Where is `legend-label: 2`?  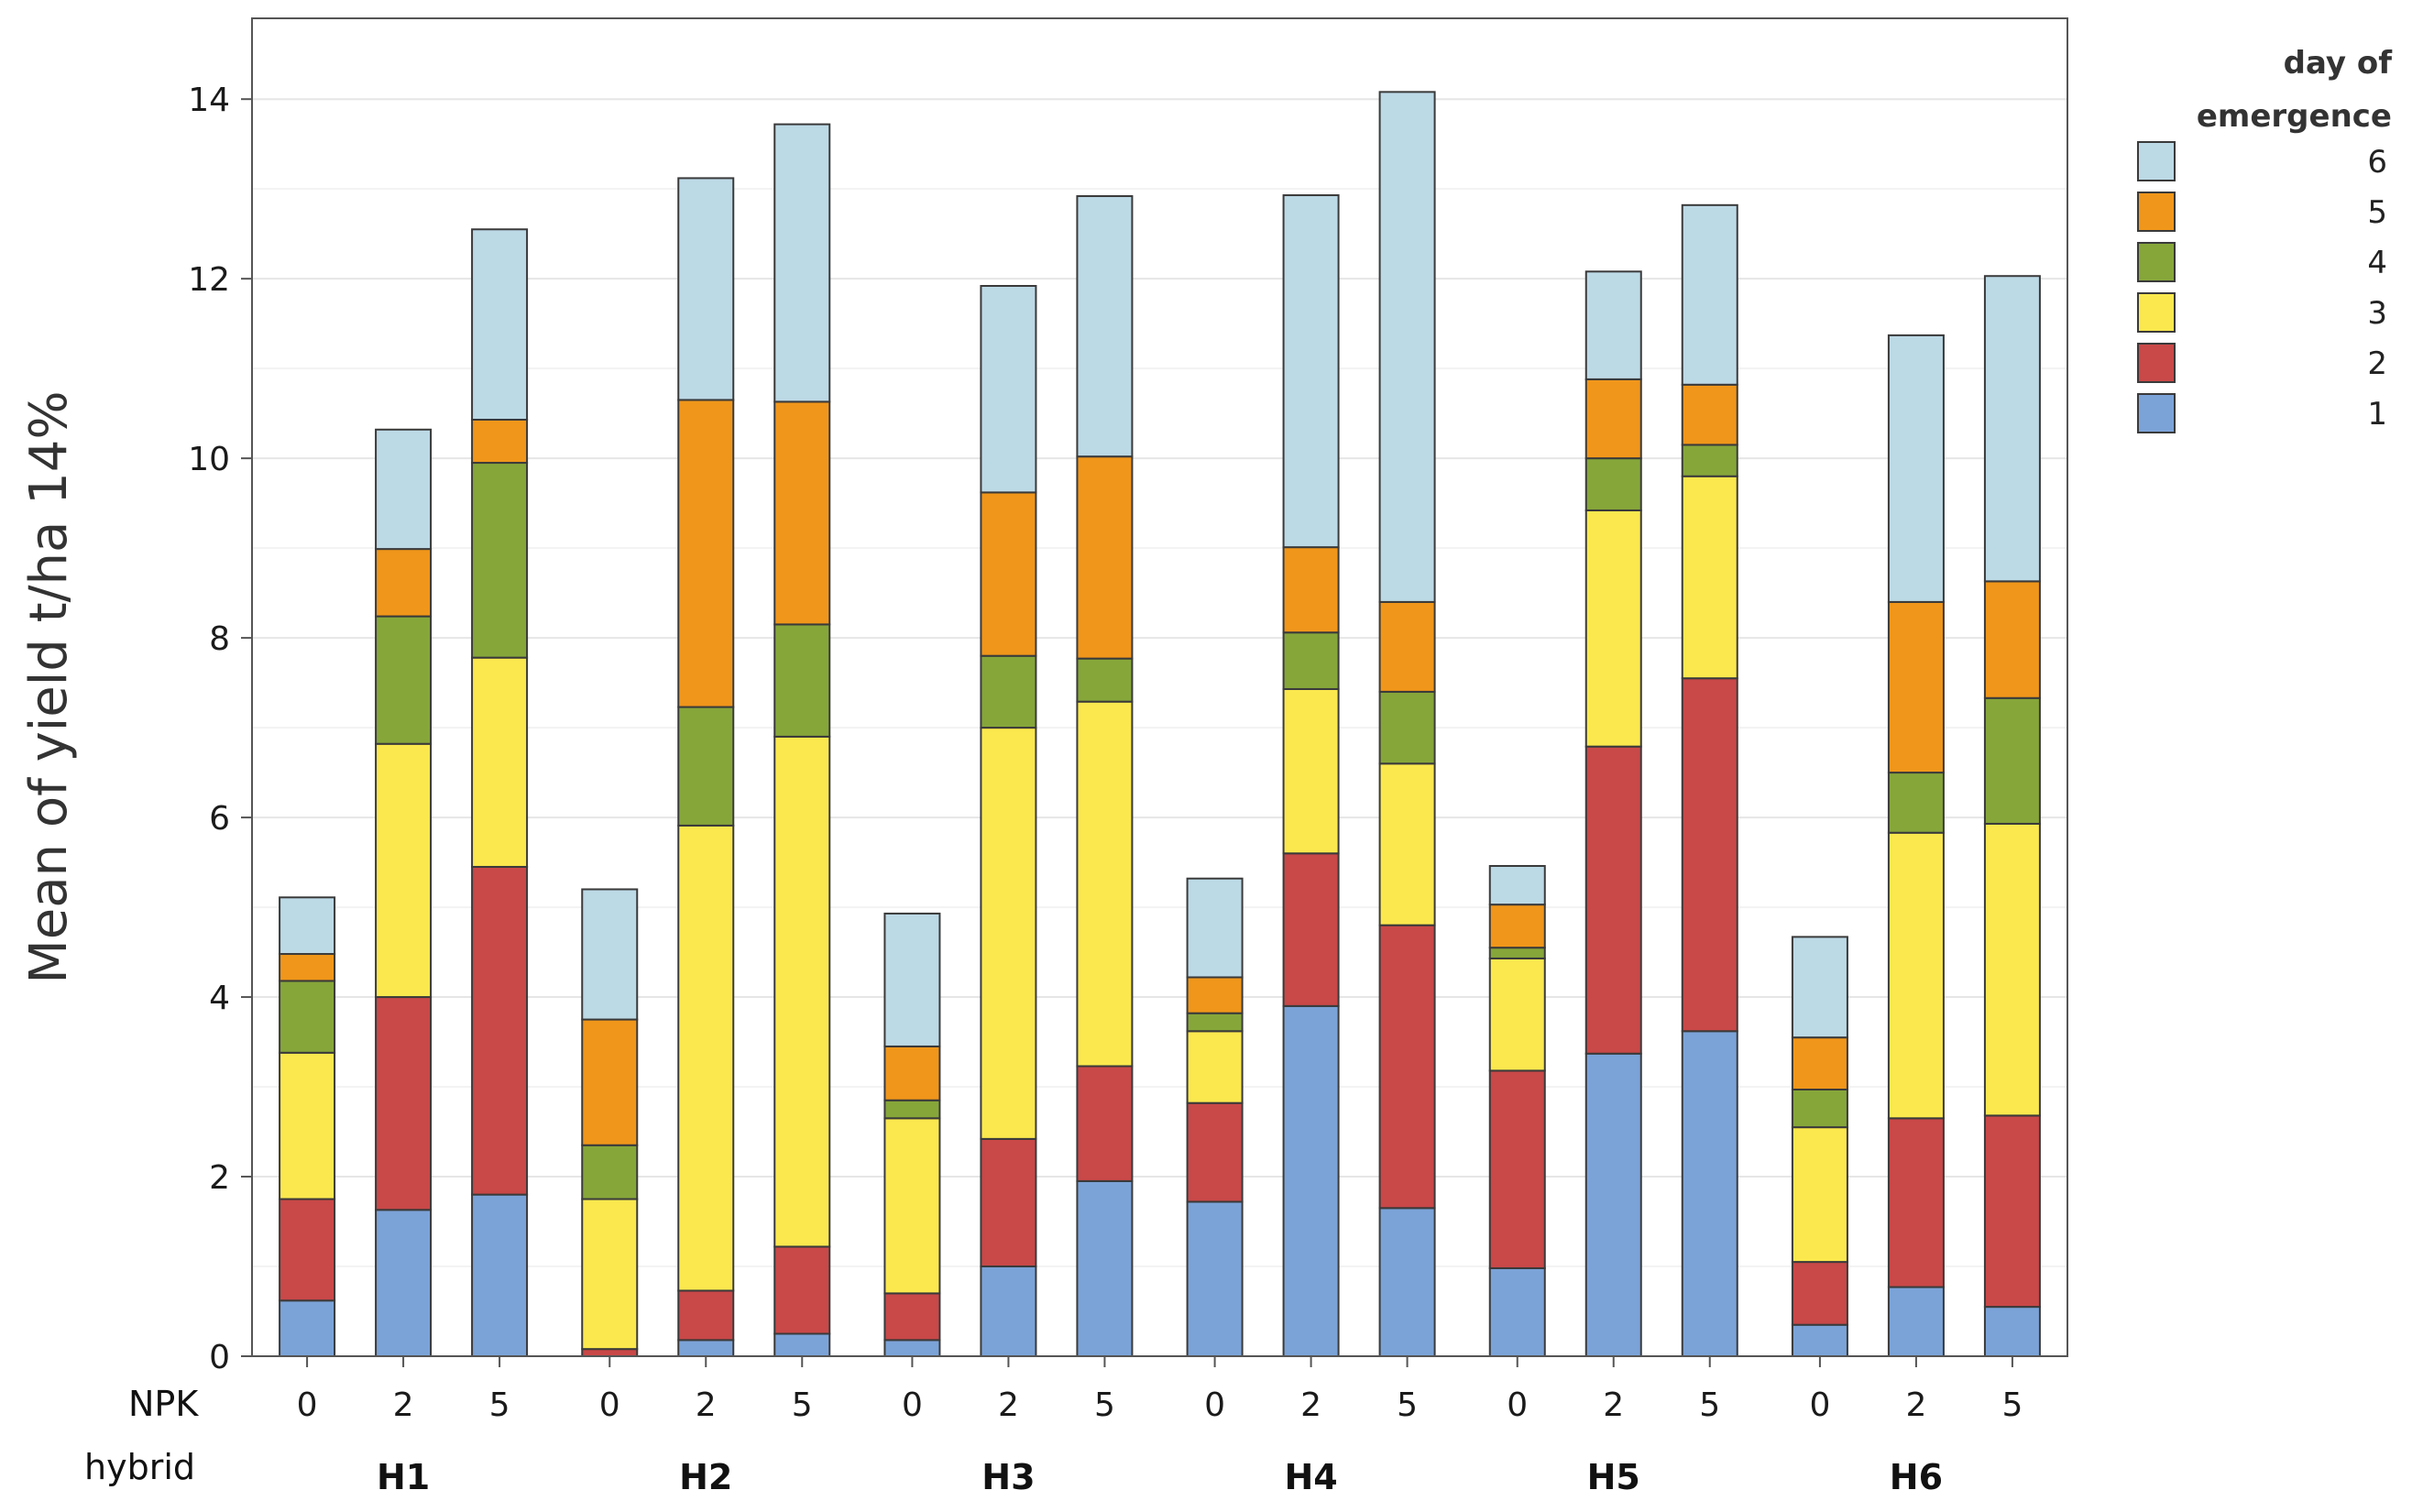 legend-label: 2 is located at coordinates (2377, 363).